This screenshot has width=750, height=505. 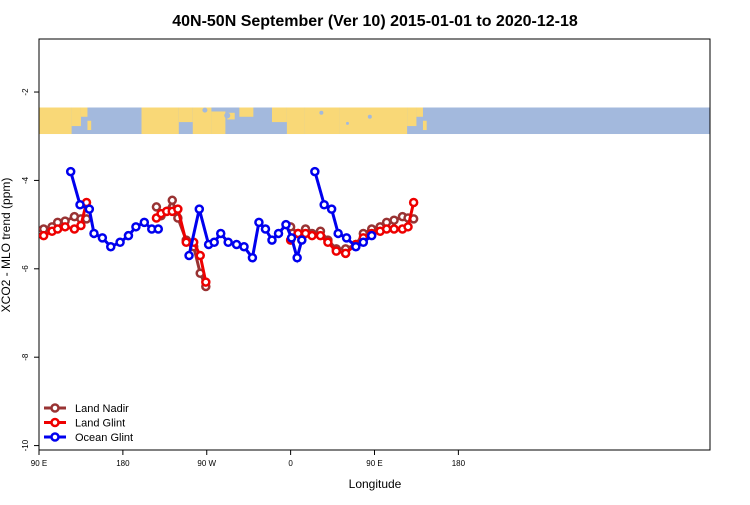 I want to click on y-axis-label: XCO2 - MLO trend (ppm), so click(x=6, y=245).